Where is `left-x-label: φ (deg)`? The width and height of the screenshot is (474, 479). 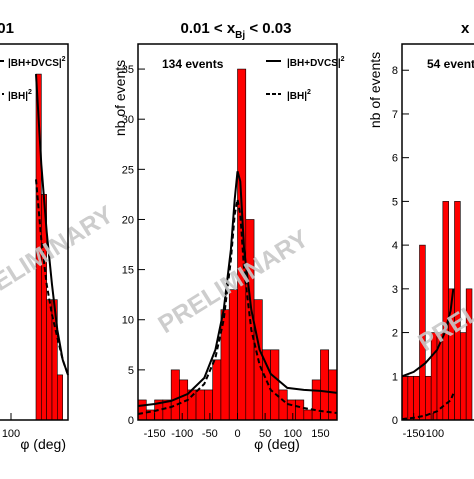 left-x-label: φ (deg) is located at coordinates (43, 444).